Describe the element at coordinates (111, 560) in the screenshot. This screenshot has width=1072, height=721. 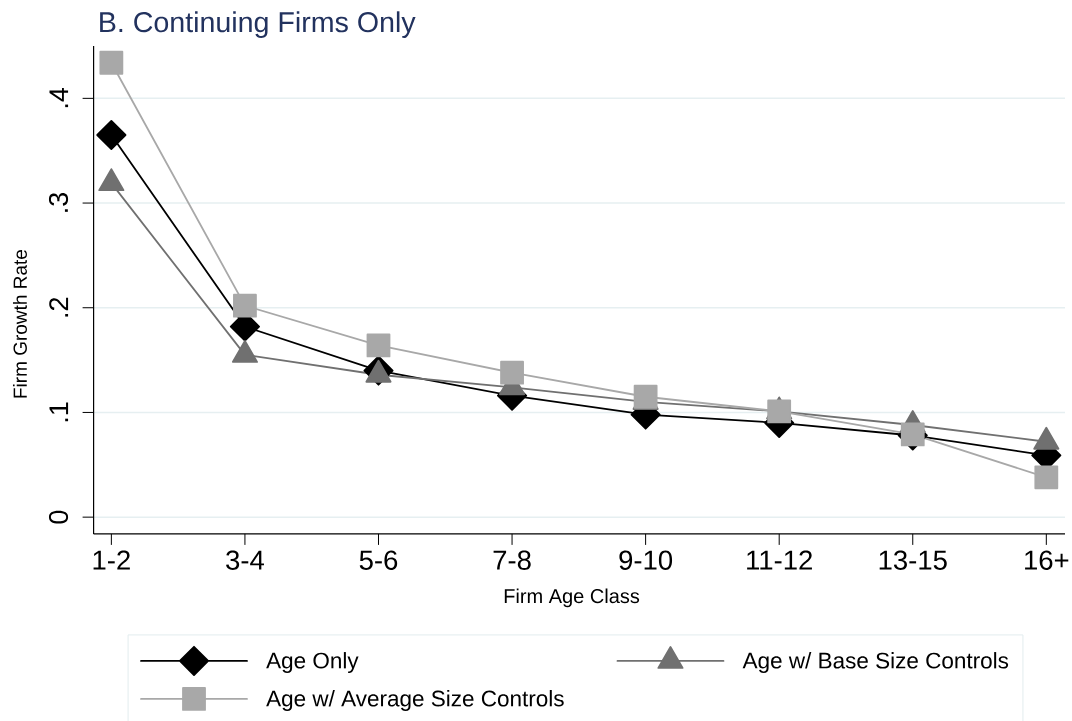
I see `x-tick-label: 1-2` at that location.